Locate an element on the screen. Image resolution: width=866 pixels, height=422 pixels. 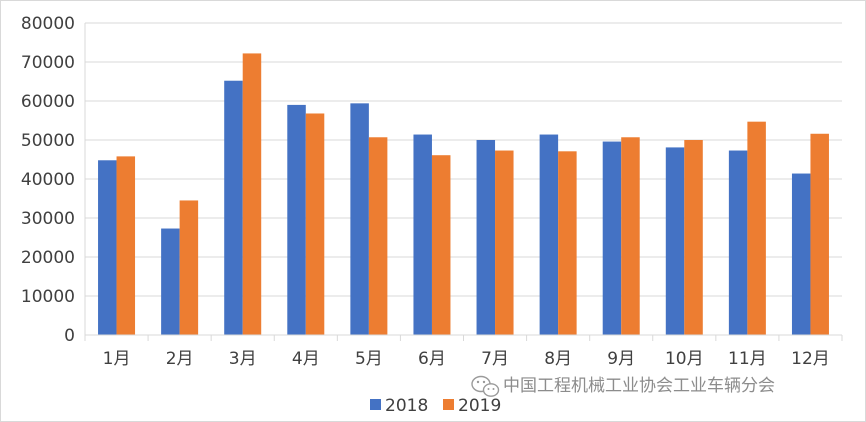
wechat-icon is located at coordinates (485, 386).